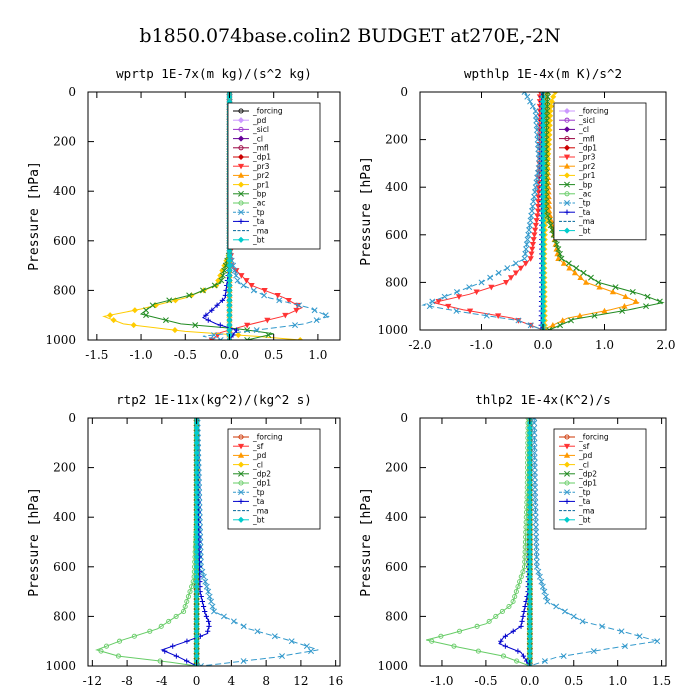 The image size is (700, 700). I want to click on legend-entry: _sf, so click(258, 446).